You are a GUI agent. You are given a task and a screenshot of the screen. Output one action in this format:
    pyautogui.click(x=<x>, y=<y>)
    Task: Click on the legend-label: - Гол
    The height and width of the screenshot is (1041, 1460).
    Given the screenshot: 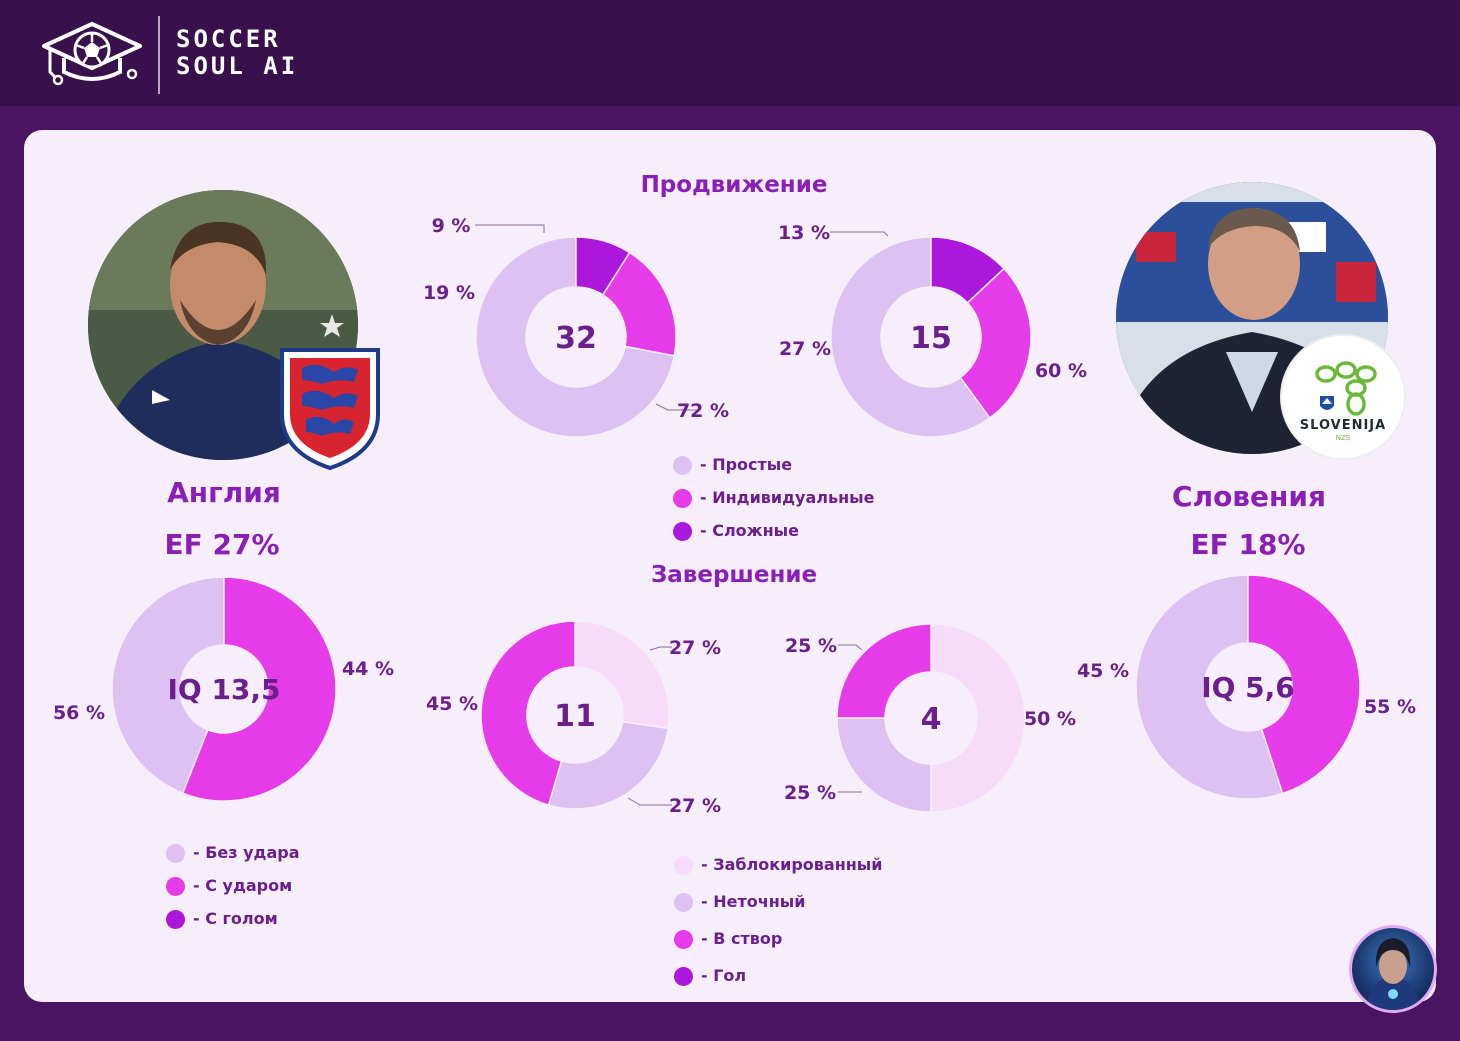 What is the action you would take?
    pyautogui.click(x=724, y=975)
    